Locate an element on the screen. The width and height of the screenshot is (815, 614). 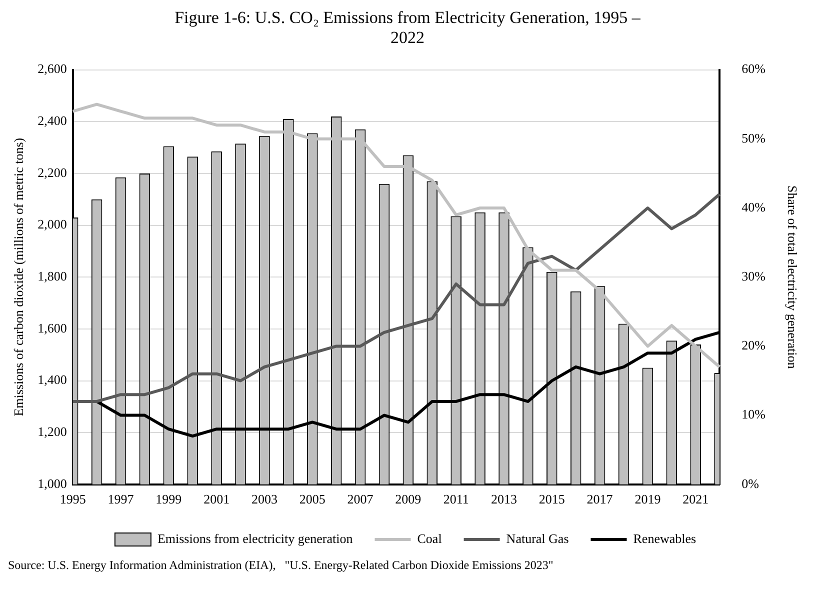
y-tick-label: 1,200 is located at coordinates (52, 431).